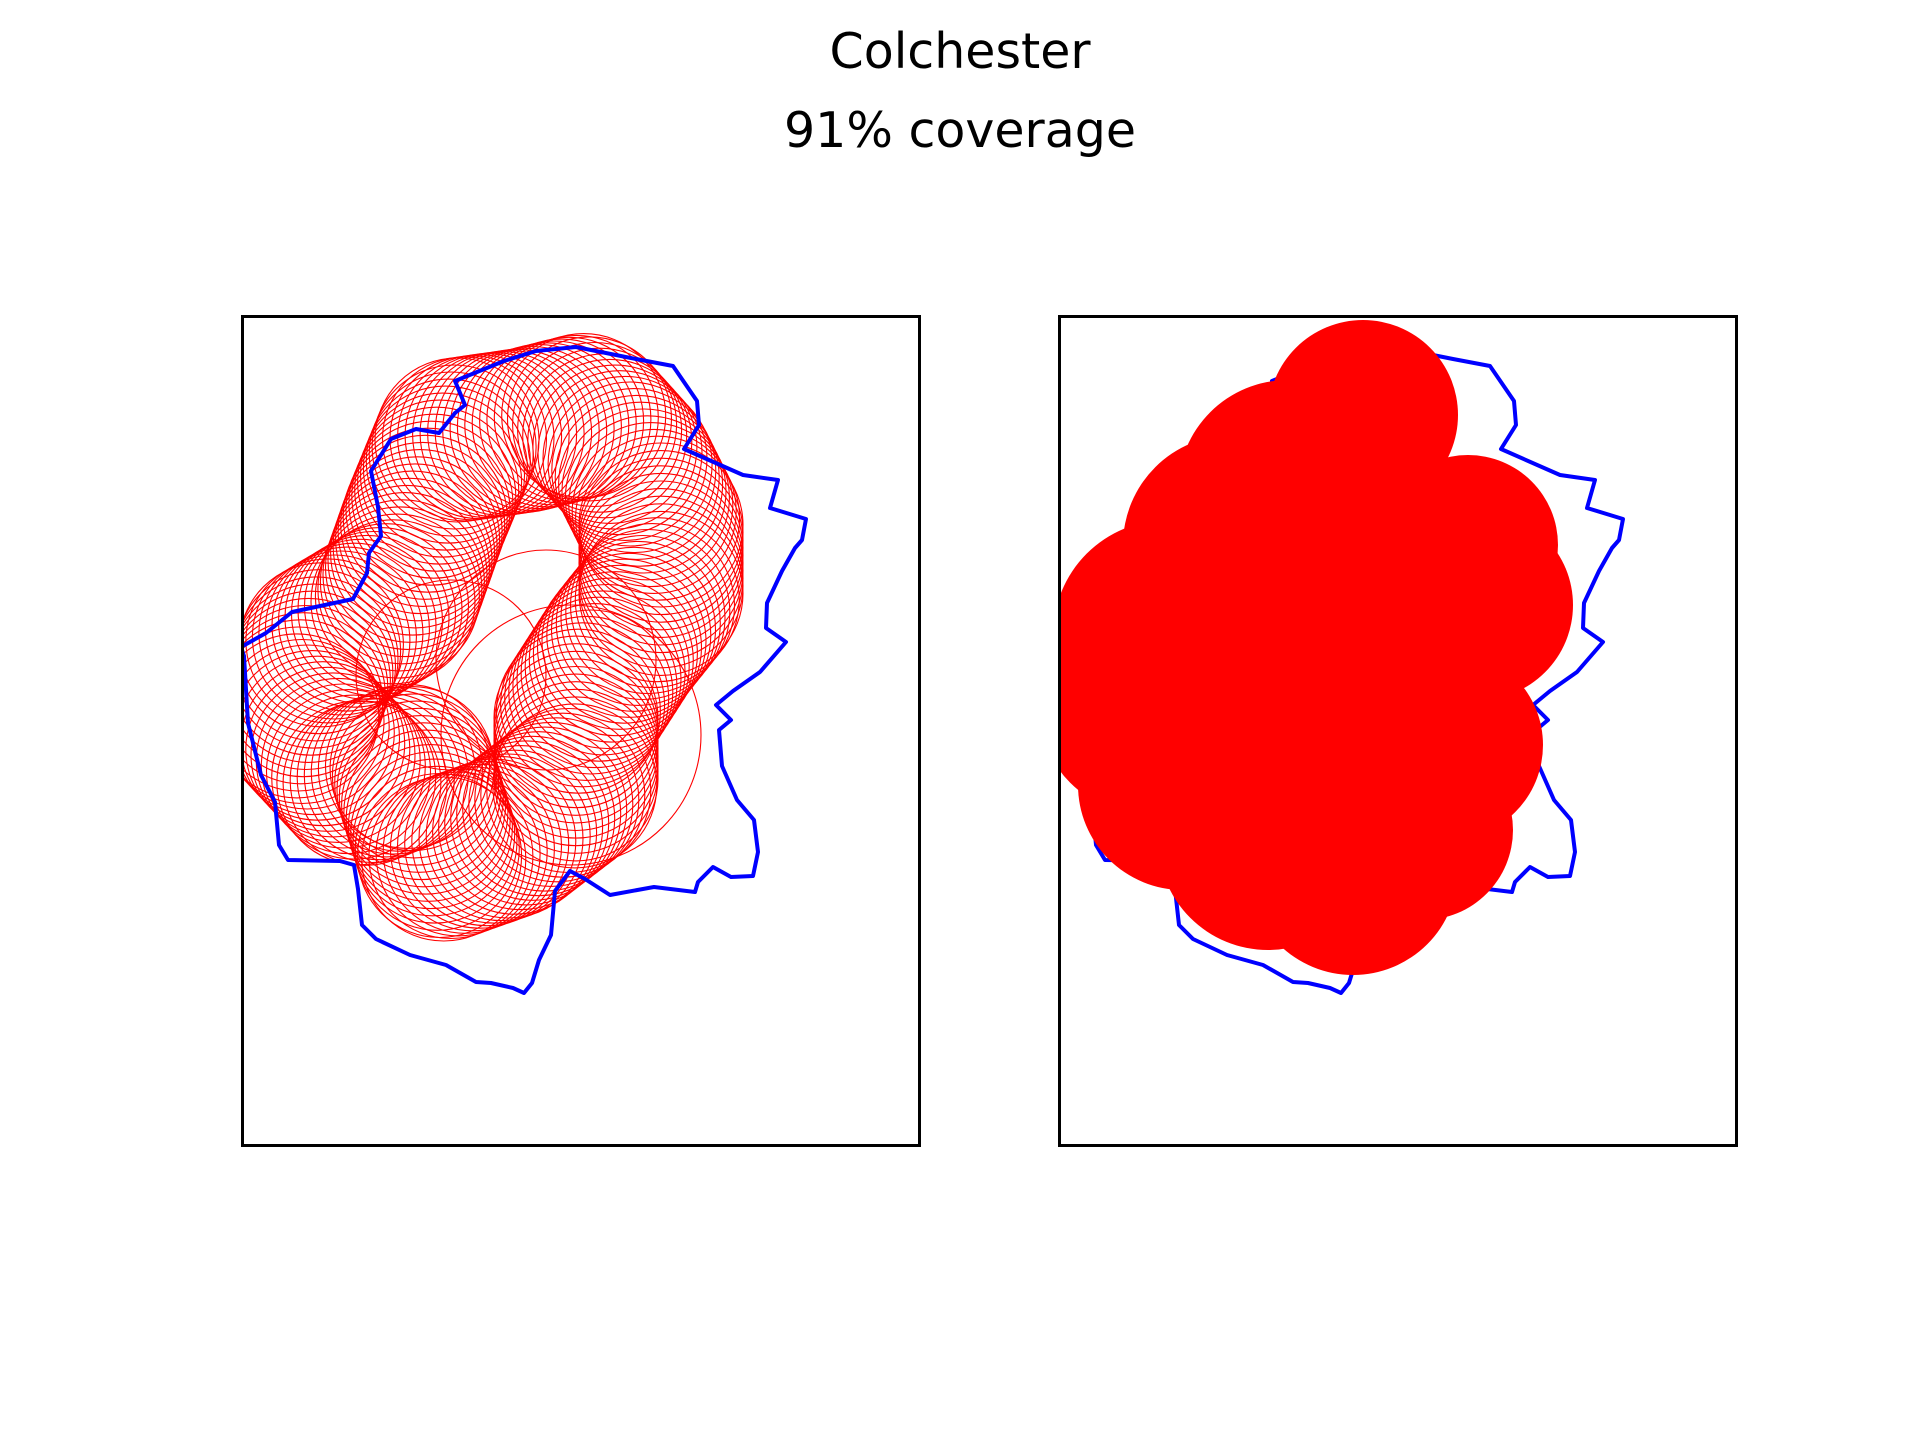  What do you see at coordinates (960, 130) in the screenshot?
I see `coverage-subtitle: 91% coverage` at bounding box center [960, 130].